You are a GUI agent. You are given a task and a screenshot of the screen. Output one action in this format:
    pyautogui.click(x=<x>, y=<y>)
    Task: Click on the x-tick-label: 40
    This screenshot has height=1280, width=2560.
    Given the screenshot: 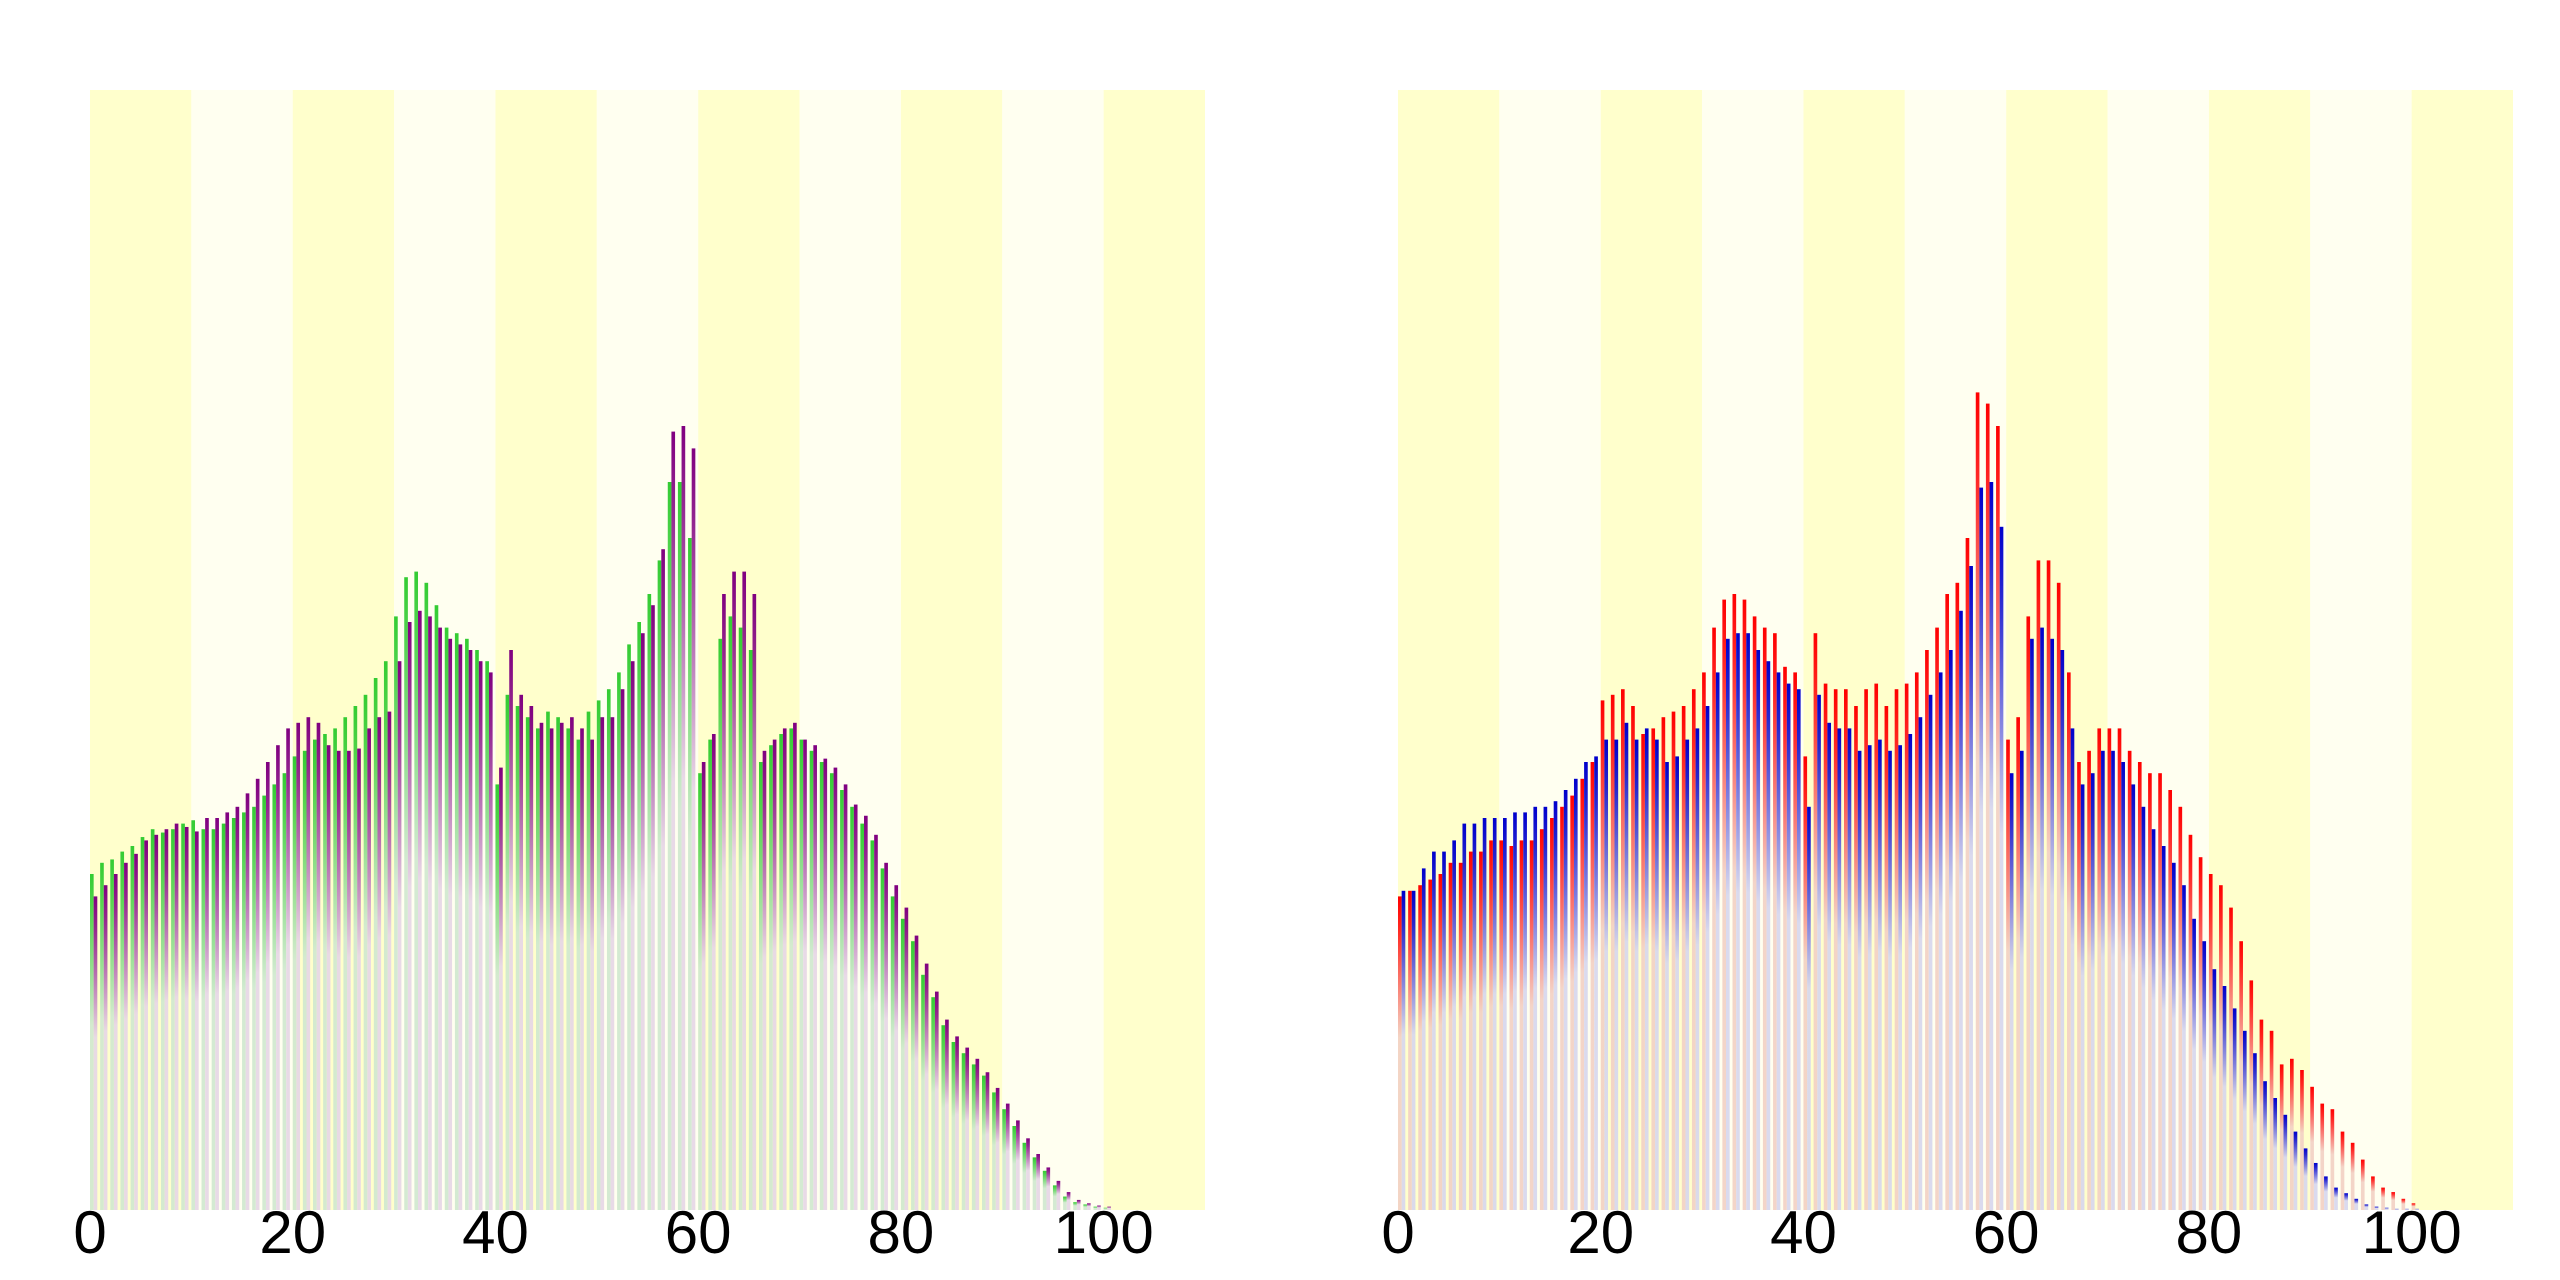 What is the action you would take?
    pyautogui.click(x=1803, y=1232)
    